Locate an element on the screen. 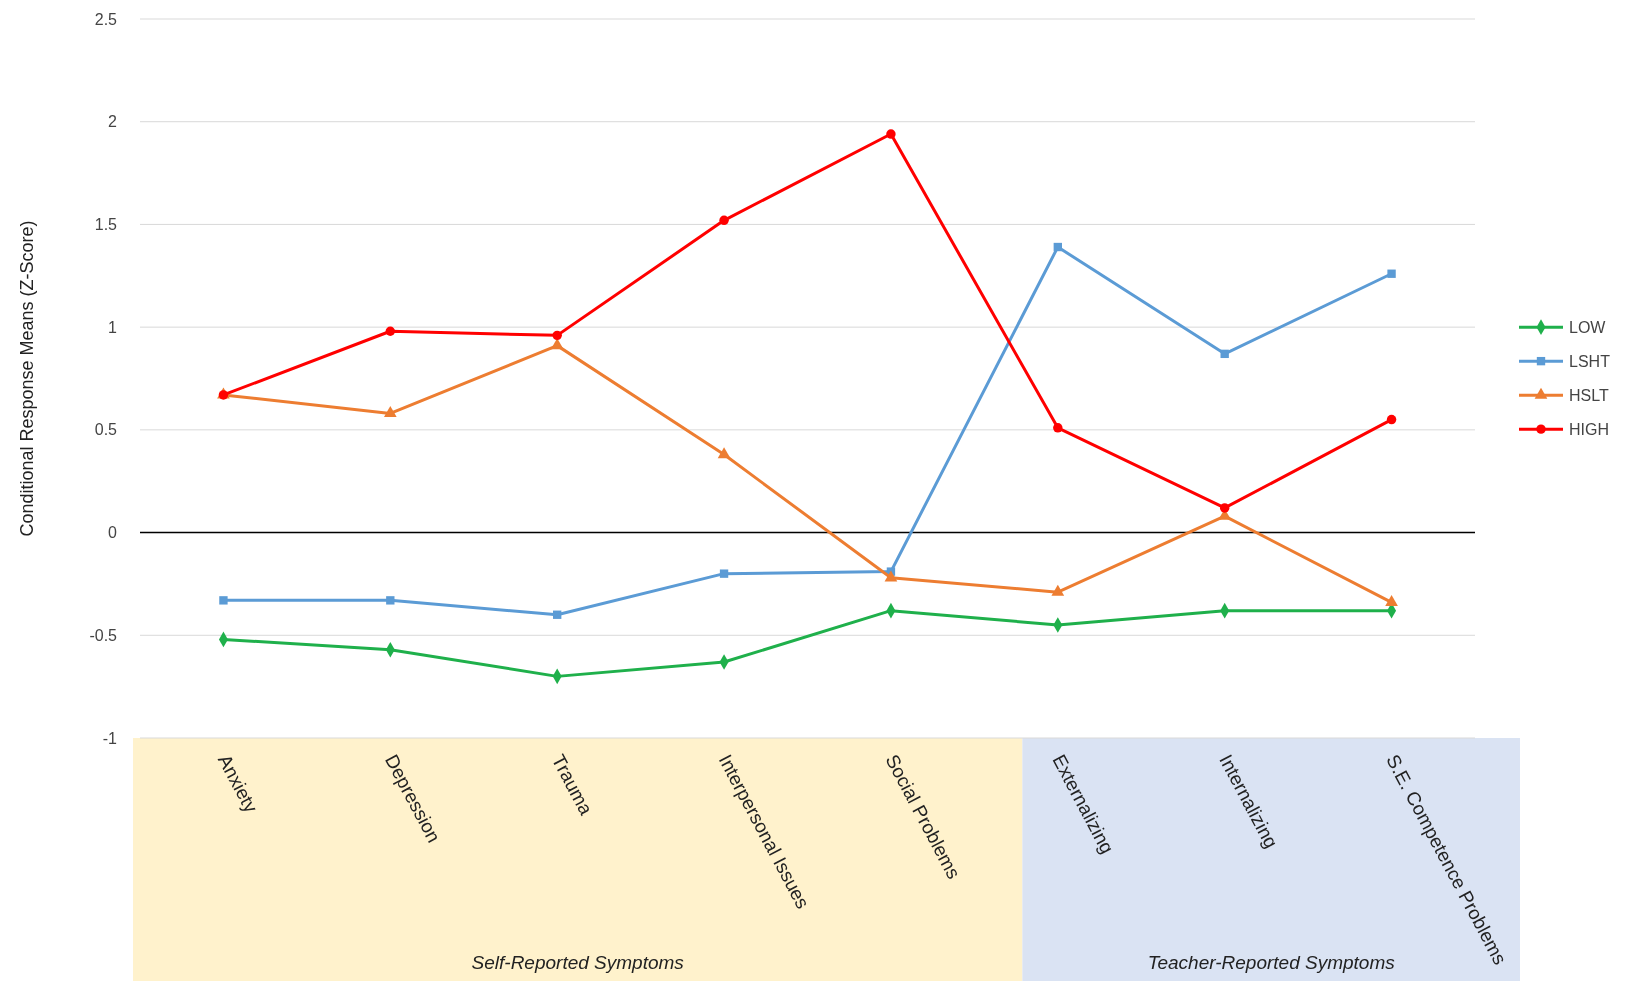 This screenshot has height=981, width=1631. legend-label: HIGH is located at coordinates (1589, 429).